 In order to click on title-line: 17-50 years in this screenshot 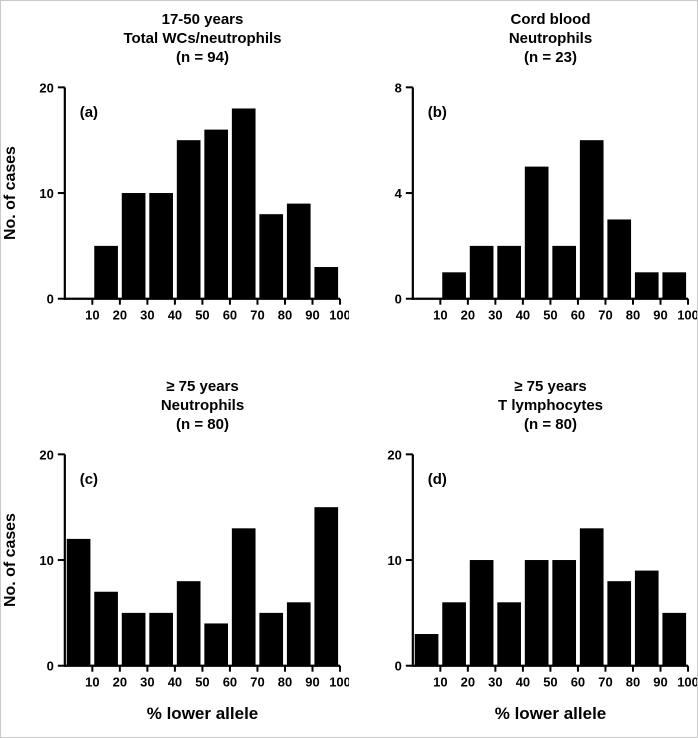, I will do `click(202, 19)`.